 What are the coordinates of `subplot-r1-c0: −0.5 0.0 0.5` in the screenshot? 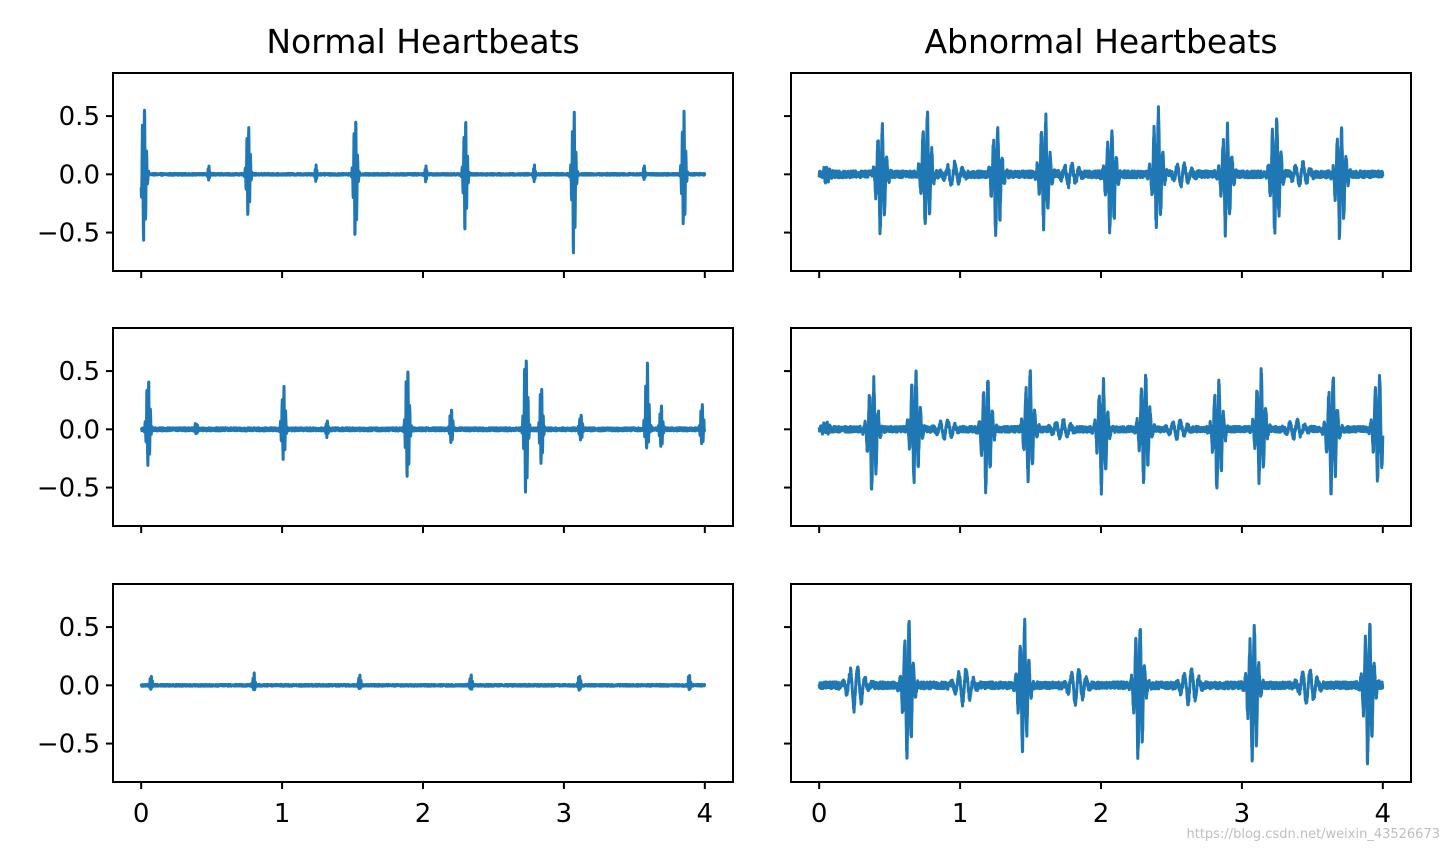 It's located at (385, 430).